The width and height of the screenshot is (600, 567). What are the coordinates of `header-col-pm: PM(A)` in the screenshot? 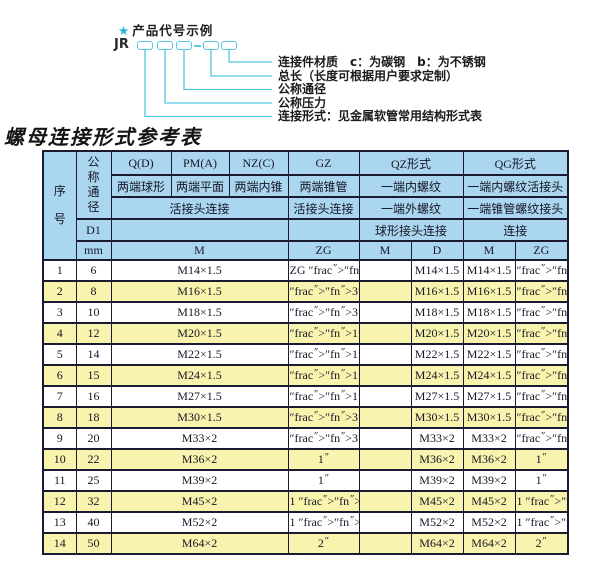 It's located at (200, 163).